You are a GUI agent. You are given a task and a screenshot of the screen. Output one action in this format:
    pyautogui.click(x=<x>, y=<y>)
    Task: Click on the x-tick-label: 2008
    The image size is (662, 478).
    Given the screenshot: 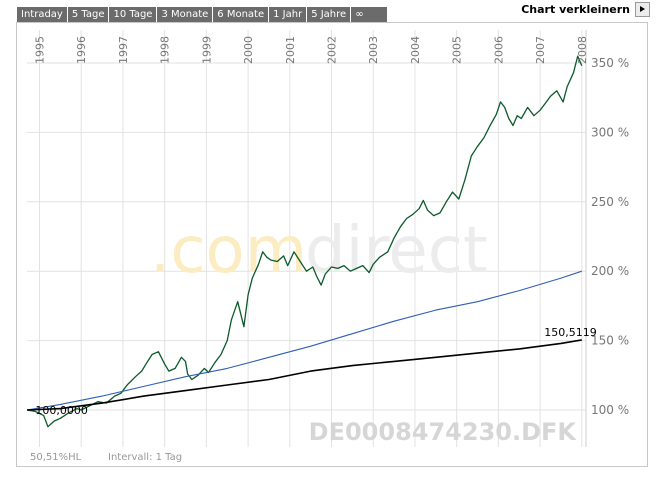 What is the action you would take?
    pyautogui.click(x=582, y=50)
    